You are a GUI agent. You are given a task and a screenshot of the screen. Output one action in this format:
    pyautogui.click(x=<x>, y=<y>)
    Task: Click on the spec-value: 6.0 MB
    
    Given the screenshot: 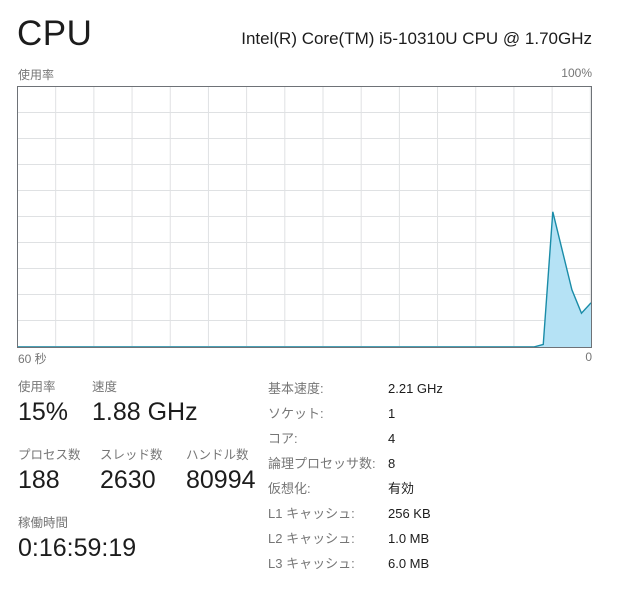 What is the action you would take?
    pyautogui.click(x=409, y=563)
    